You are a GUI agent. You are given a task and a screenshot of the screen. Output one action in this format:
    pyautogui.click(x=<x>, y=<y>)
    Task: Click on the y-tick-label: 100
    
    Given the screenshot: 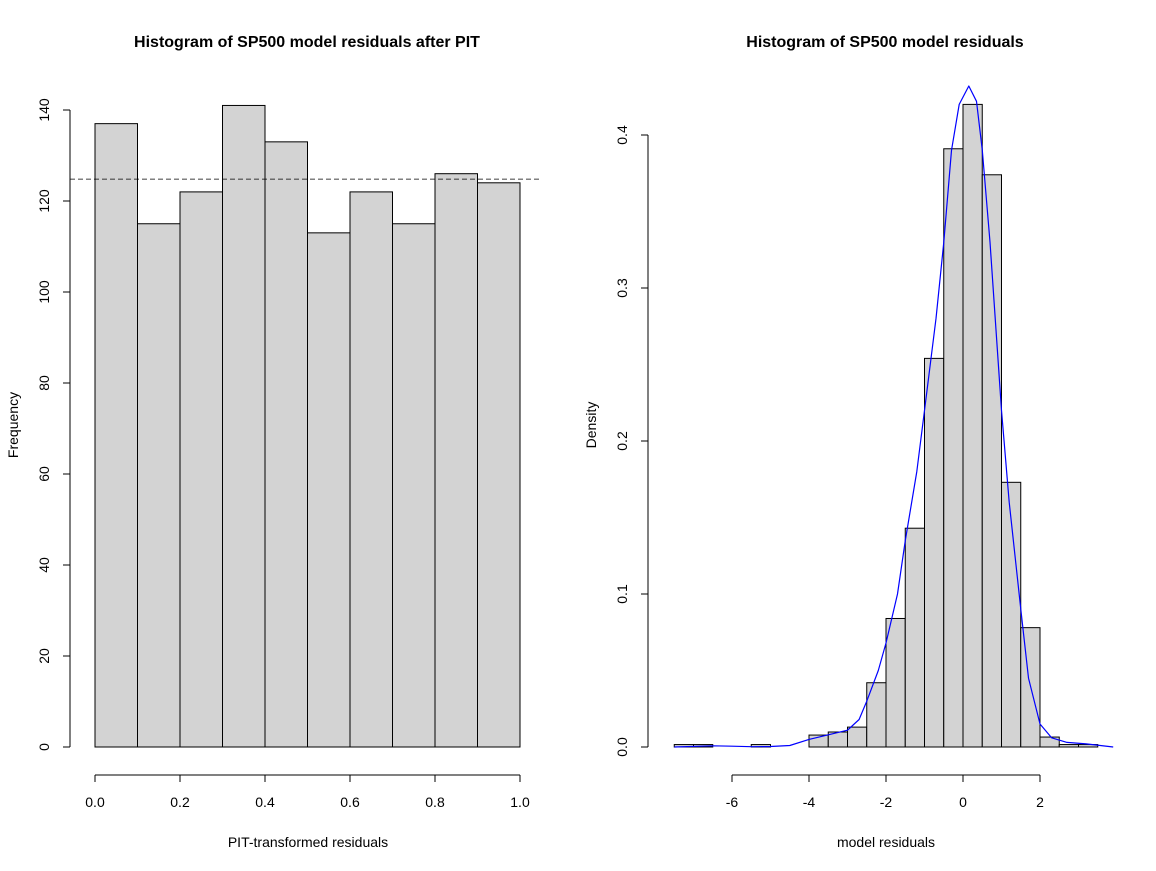 What is the action you would take?
    pyautogui.click(x=44, y=292)
    